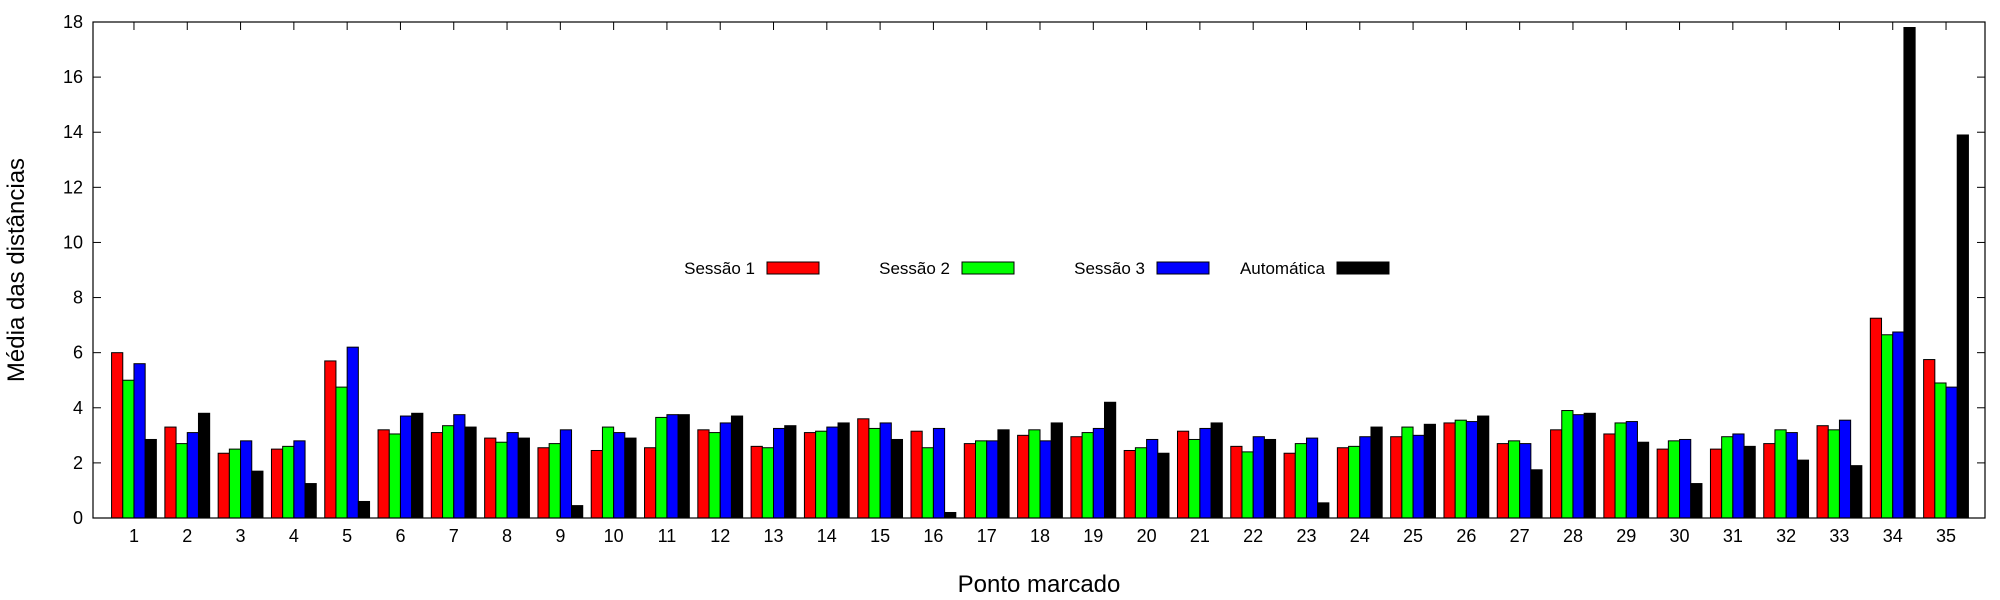 Image resolution: width=2000 pixels, height=600 pixels. I want to click on y-tick-label: 10, so click(73, 242).